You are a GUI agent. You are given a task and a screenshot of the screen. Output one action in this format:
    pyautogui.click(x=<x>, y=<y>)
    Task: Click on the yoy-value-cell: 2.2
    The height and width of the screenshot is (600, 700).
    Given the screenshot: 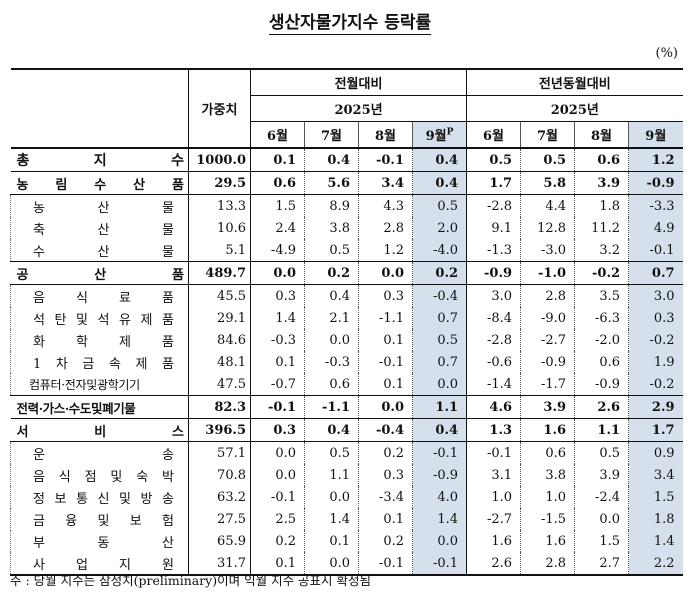 What is the action you would take?
    pyautogui.click(x=655, y=564)
    